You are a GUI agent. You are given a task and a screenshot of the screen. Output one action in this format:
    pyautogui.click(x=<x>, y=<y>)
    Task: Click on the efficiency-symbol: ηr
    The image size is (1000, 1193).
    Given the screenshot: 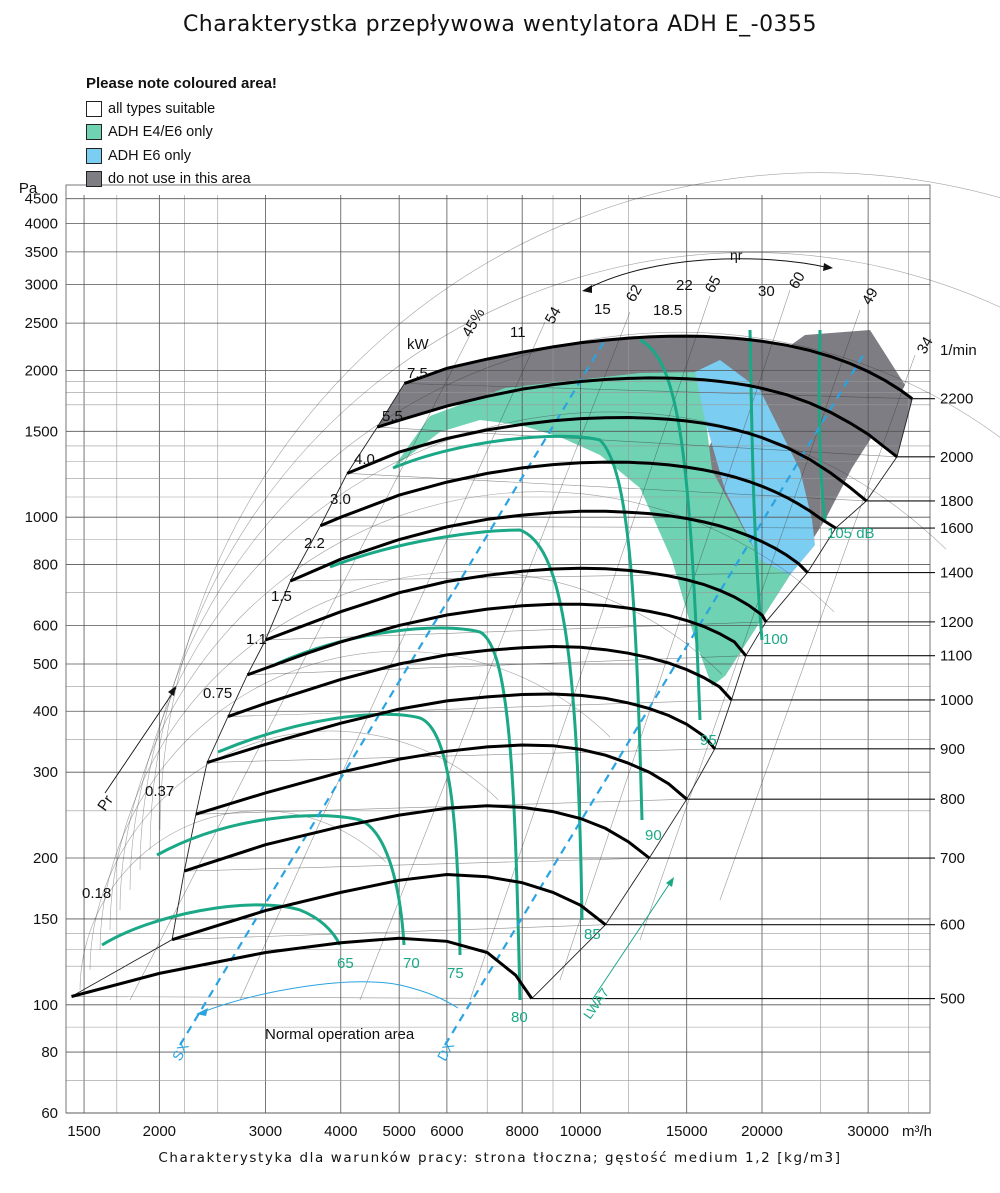 What is the action you would take?
    pyautogui.click(x=736, y=255)
    